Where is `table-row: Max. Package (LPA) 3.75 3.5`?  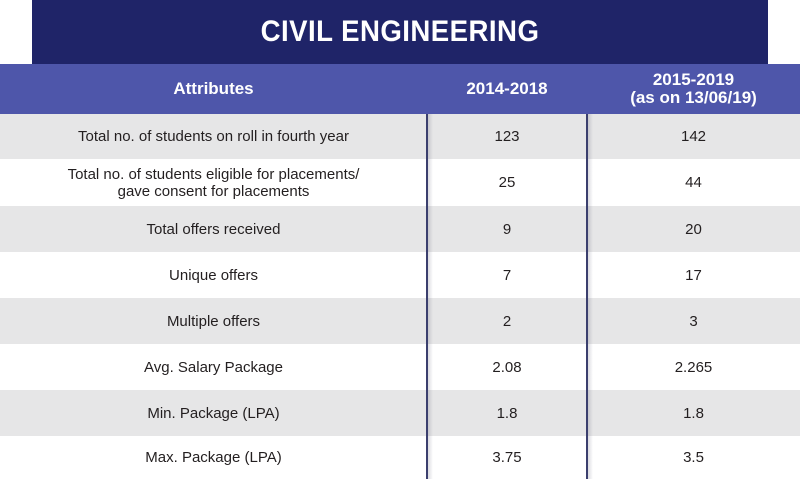 table-row: Max. Package (LPA) 3.75 3.5 is located at coordinates (400, 457).